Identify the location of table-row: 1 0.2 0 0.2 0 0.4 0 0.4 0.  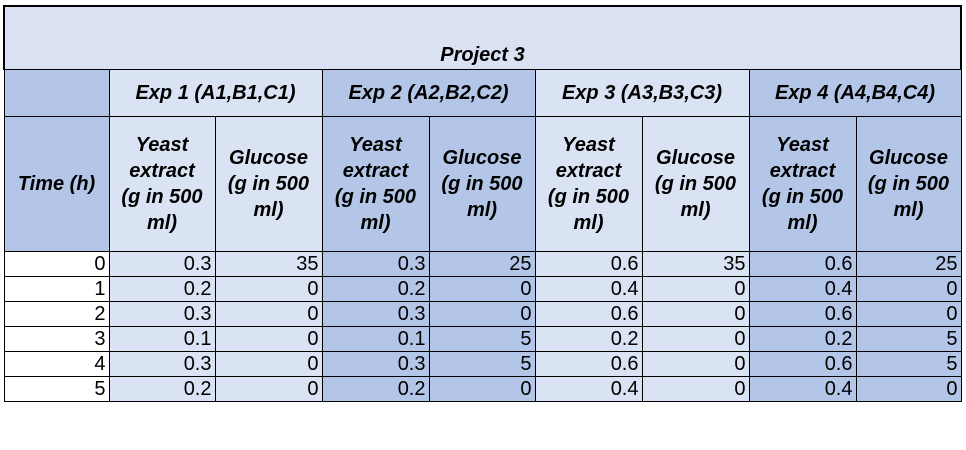
(482, 289).